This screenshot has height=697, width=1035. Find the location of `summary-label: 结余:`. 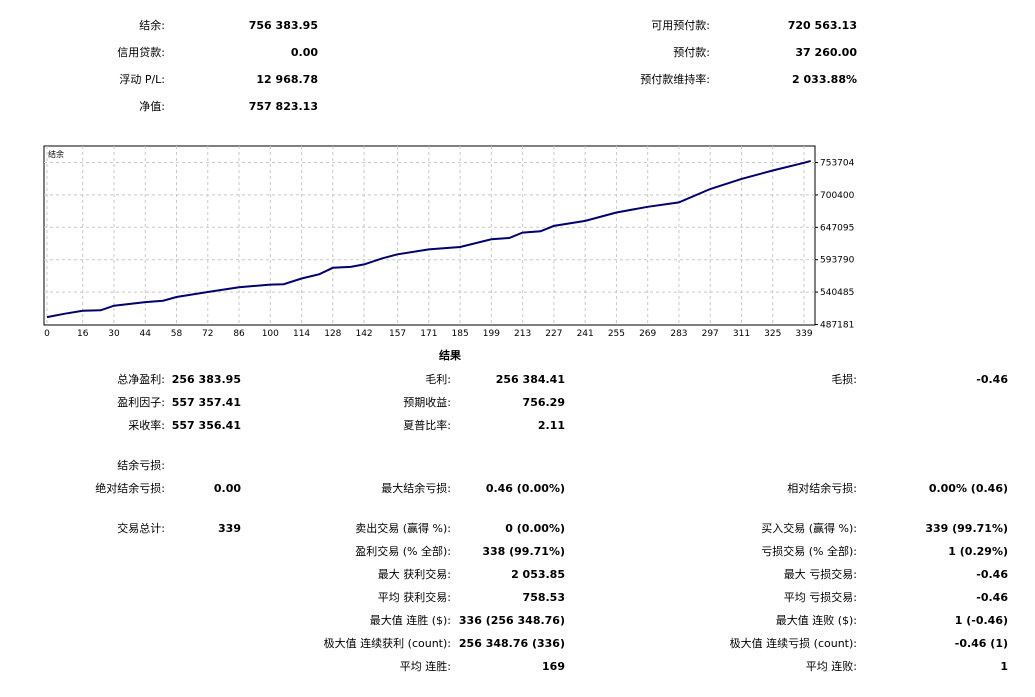

summary-label: 结余: is located at coordinates (152, 25).